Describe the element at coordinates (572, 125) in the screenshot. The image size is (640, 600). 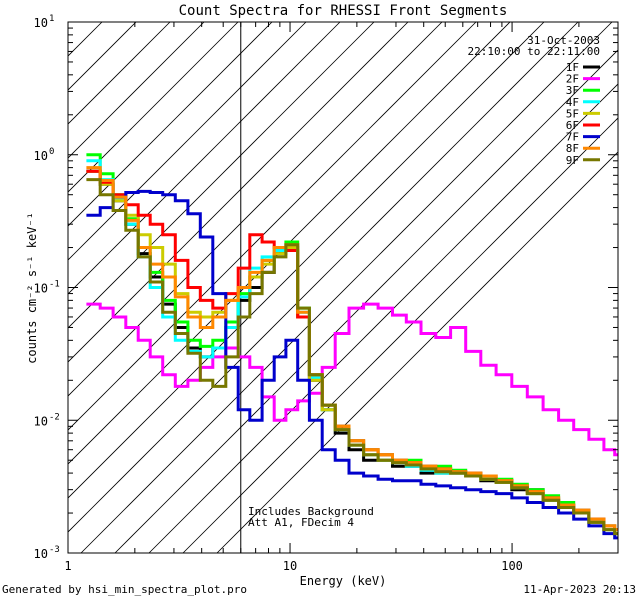
I see `legend-label: 6F` at that location.